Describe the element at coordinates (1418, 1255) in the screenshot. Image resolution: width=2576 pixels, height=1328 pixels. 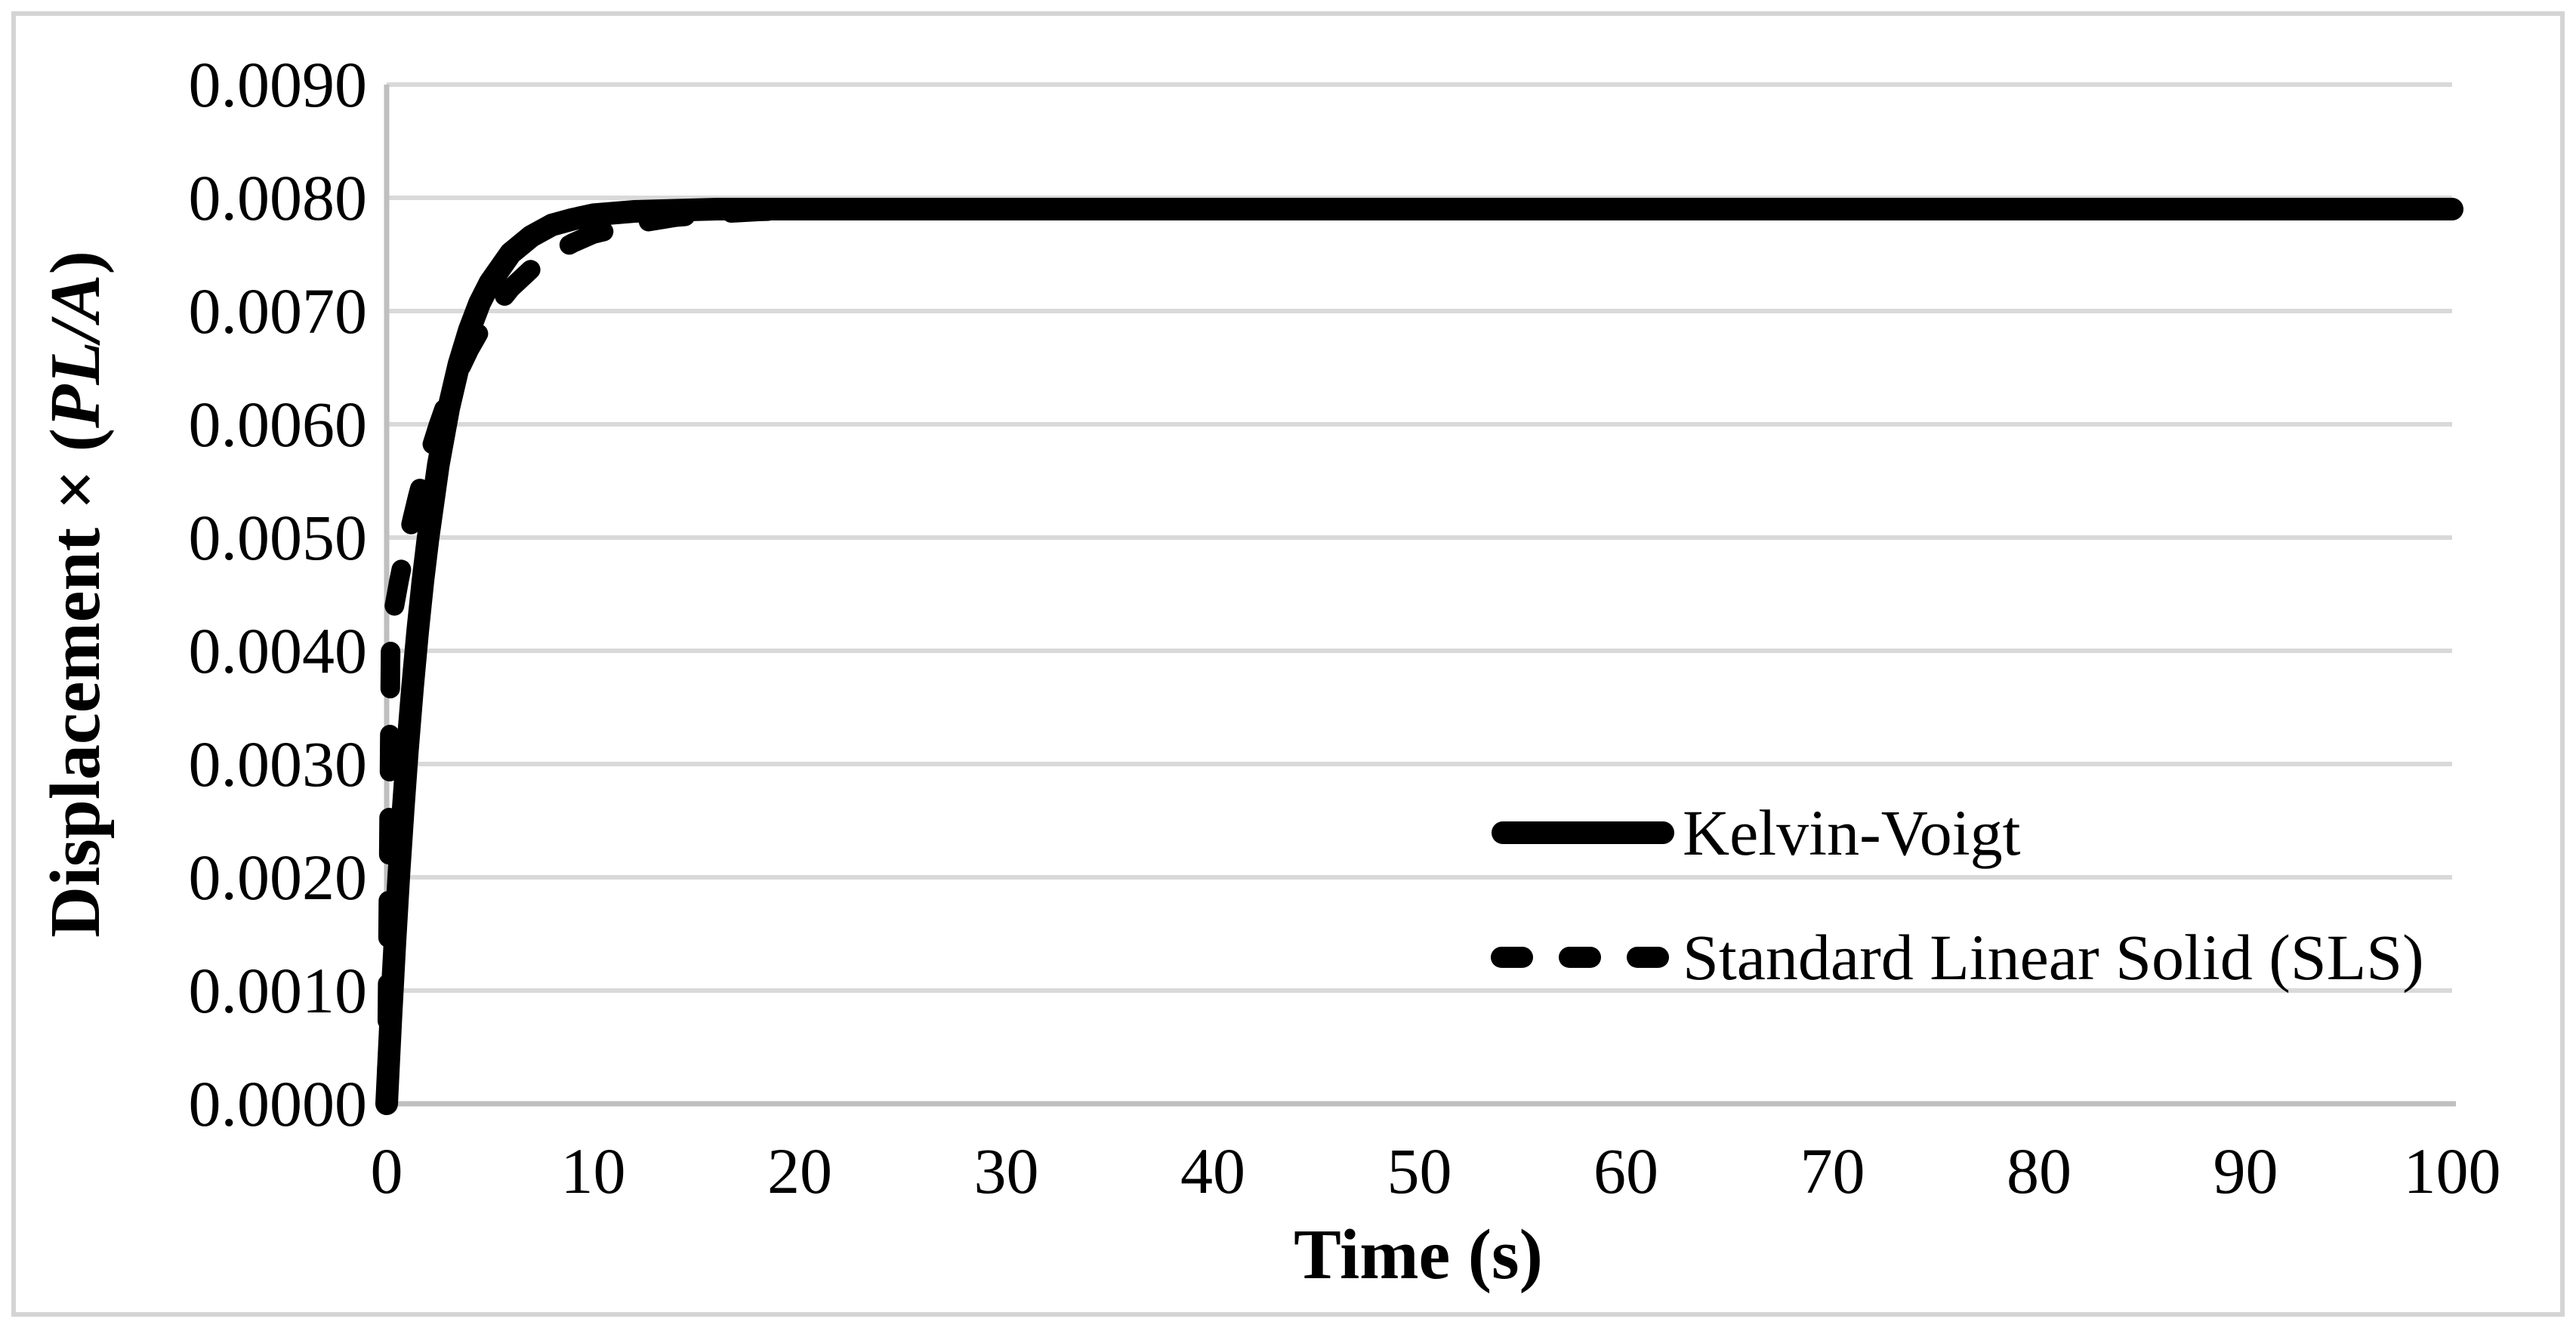
I see `x-axis-title: Time (s)` at that location.